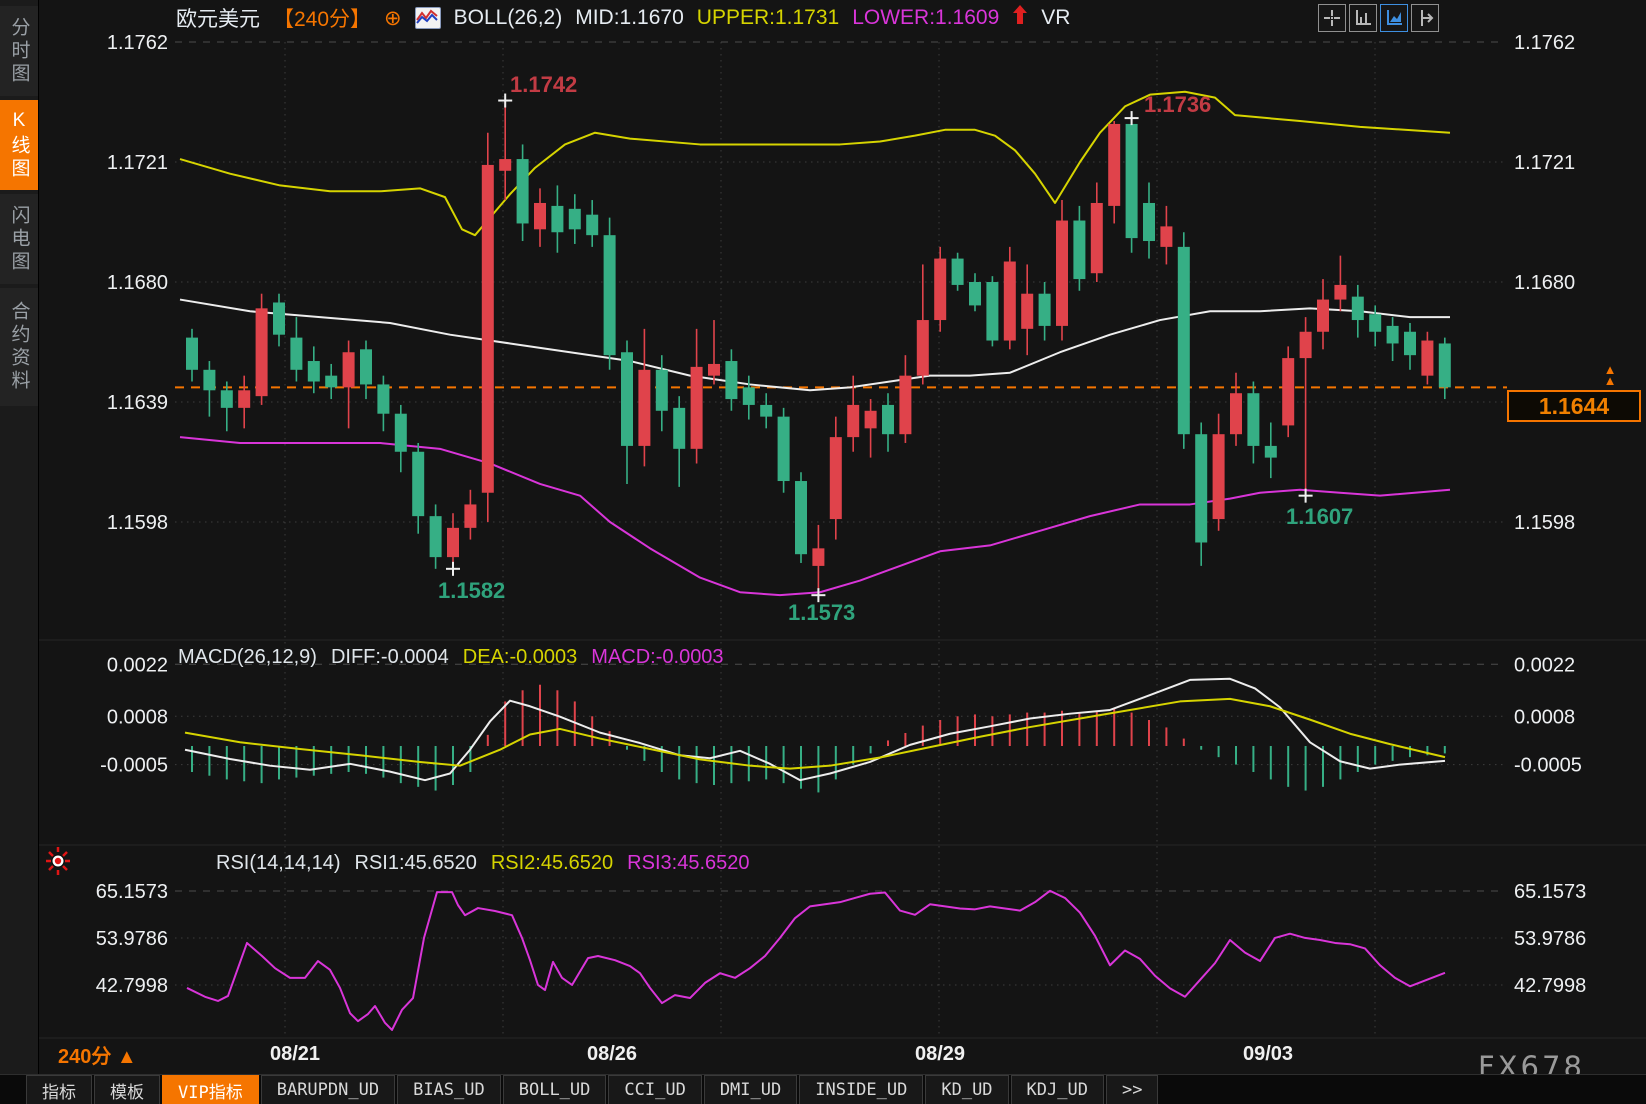 The height and width of the screenshot is (1104, 1646). Describe the element at coordinates (415, 863) in the screenshot. I see `rsi1-value: RSI1:45.6520` at that location.